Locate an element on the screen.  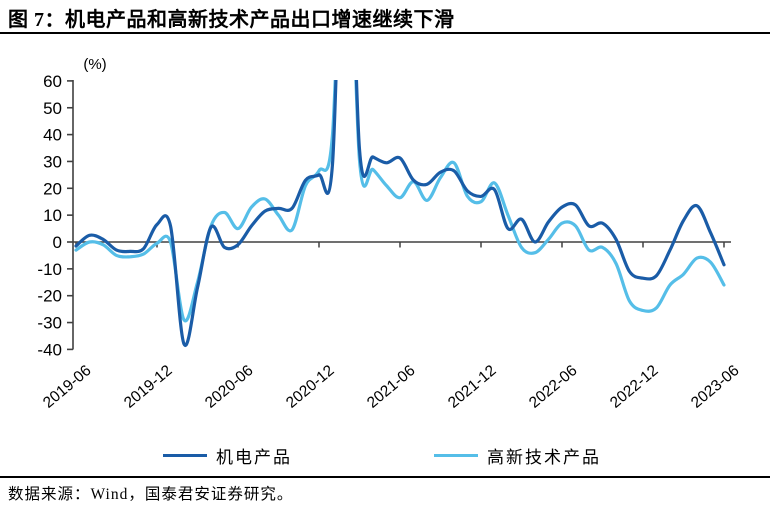
y-axis-tick-label: 40 is located at coordinates (52, 135).